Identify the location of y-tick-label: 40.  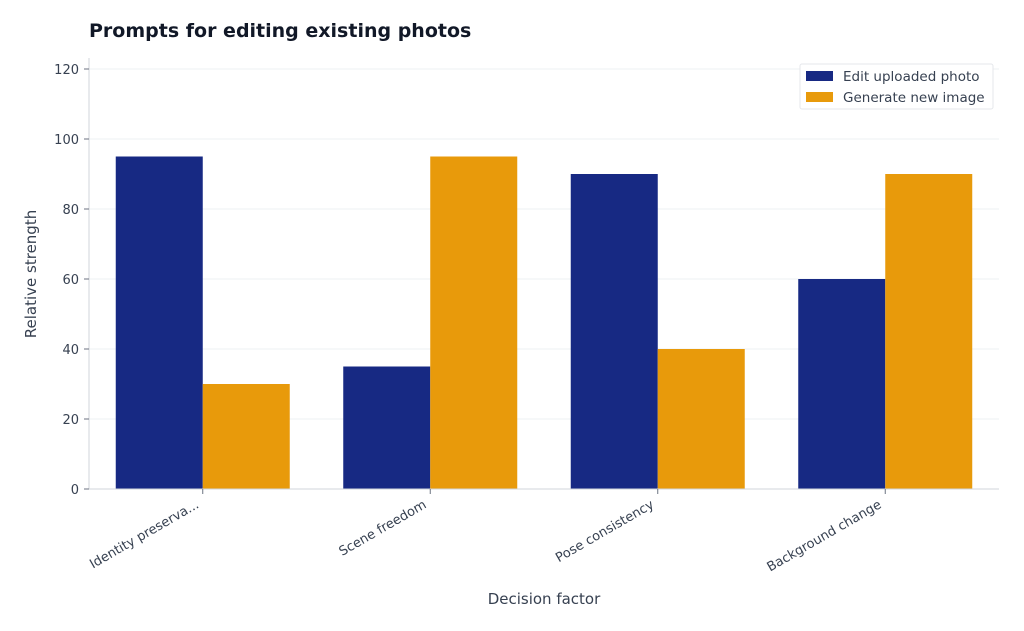
(70, 350).